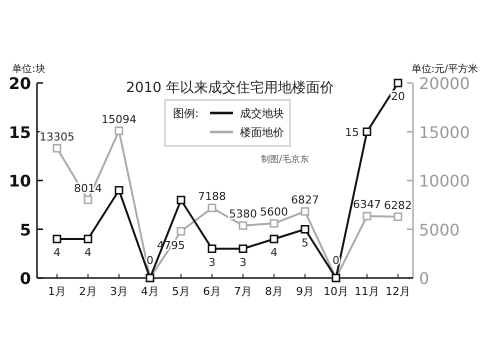 Image resolution: width=500 pixels, height=362 pixels. I want to click on x-tick-label: 8月, so click(274, 291).